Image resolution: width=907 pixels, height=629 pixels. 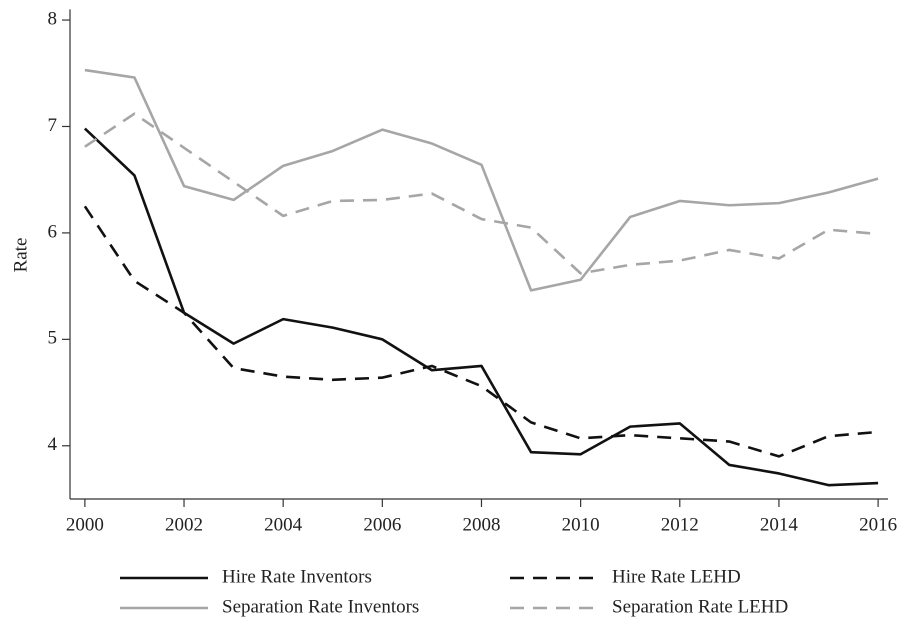 What do you see at coordinates (184, 524) in the screenshot?
I see `x-tick-label: 2002` at bounding box center [184, 524].